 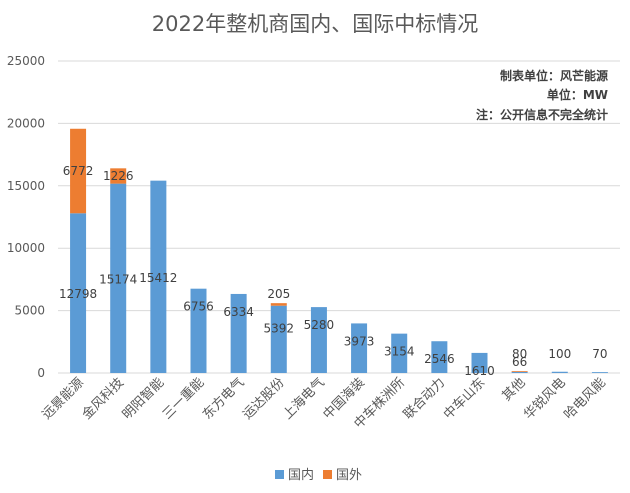 I want to click on data-label-domestic: 5280, so click(x=319, y=325).